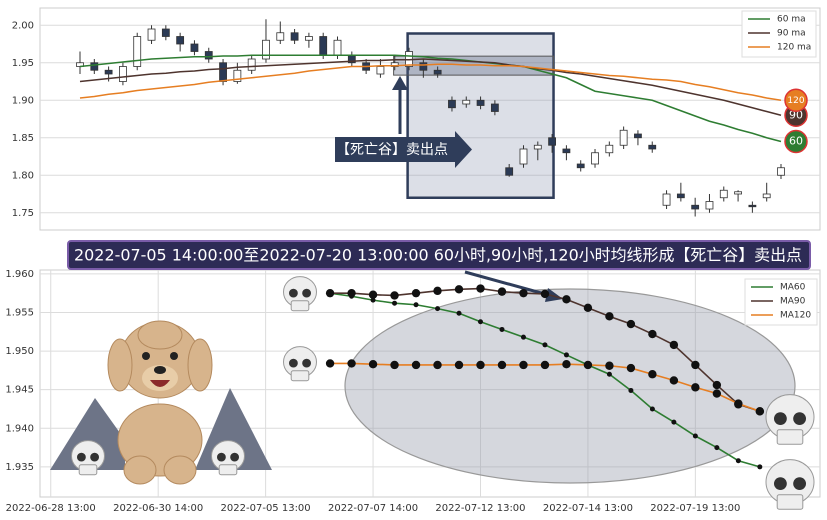  Describe the element at coordinates (23, 63) in the screenshot. I see `y-tick-label: 1.95` at that location.